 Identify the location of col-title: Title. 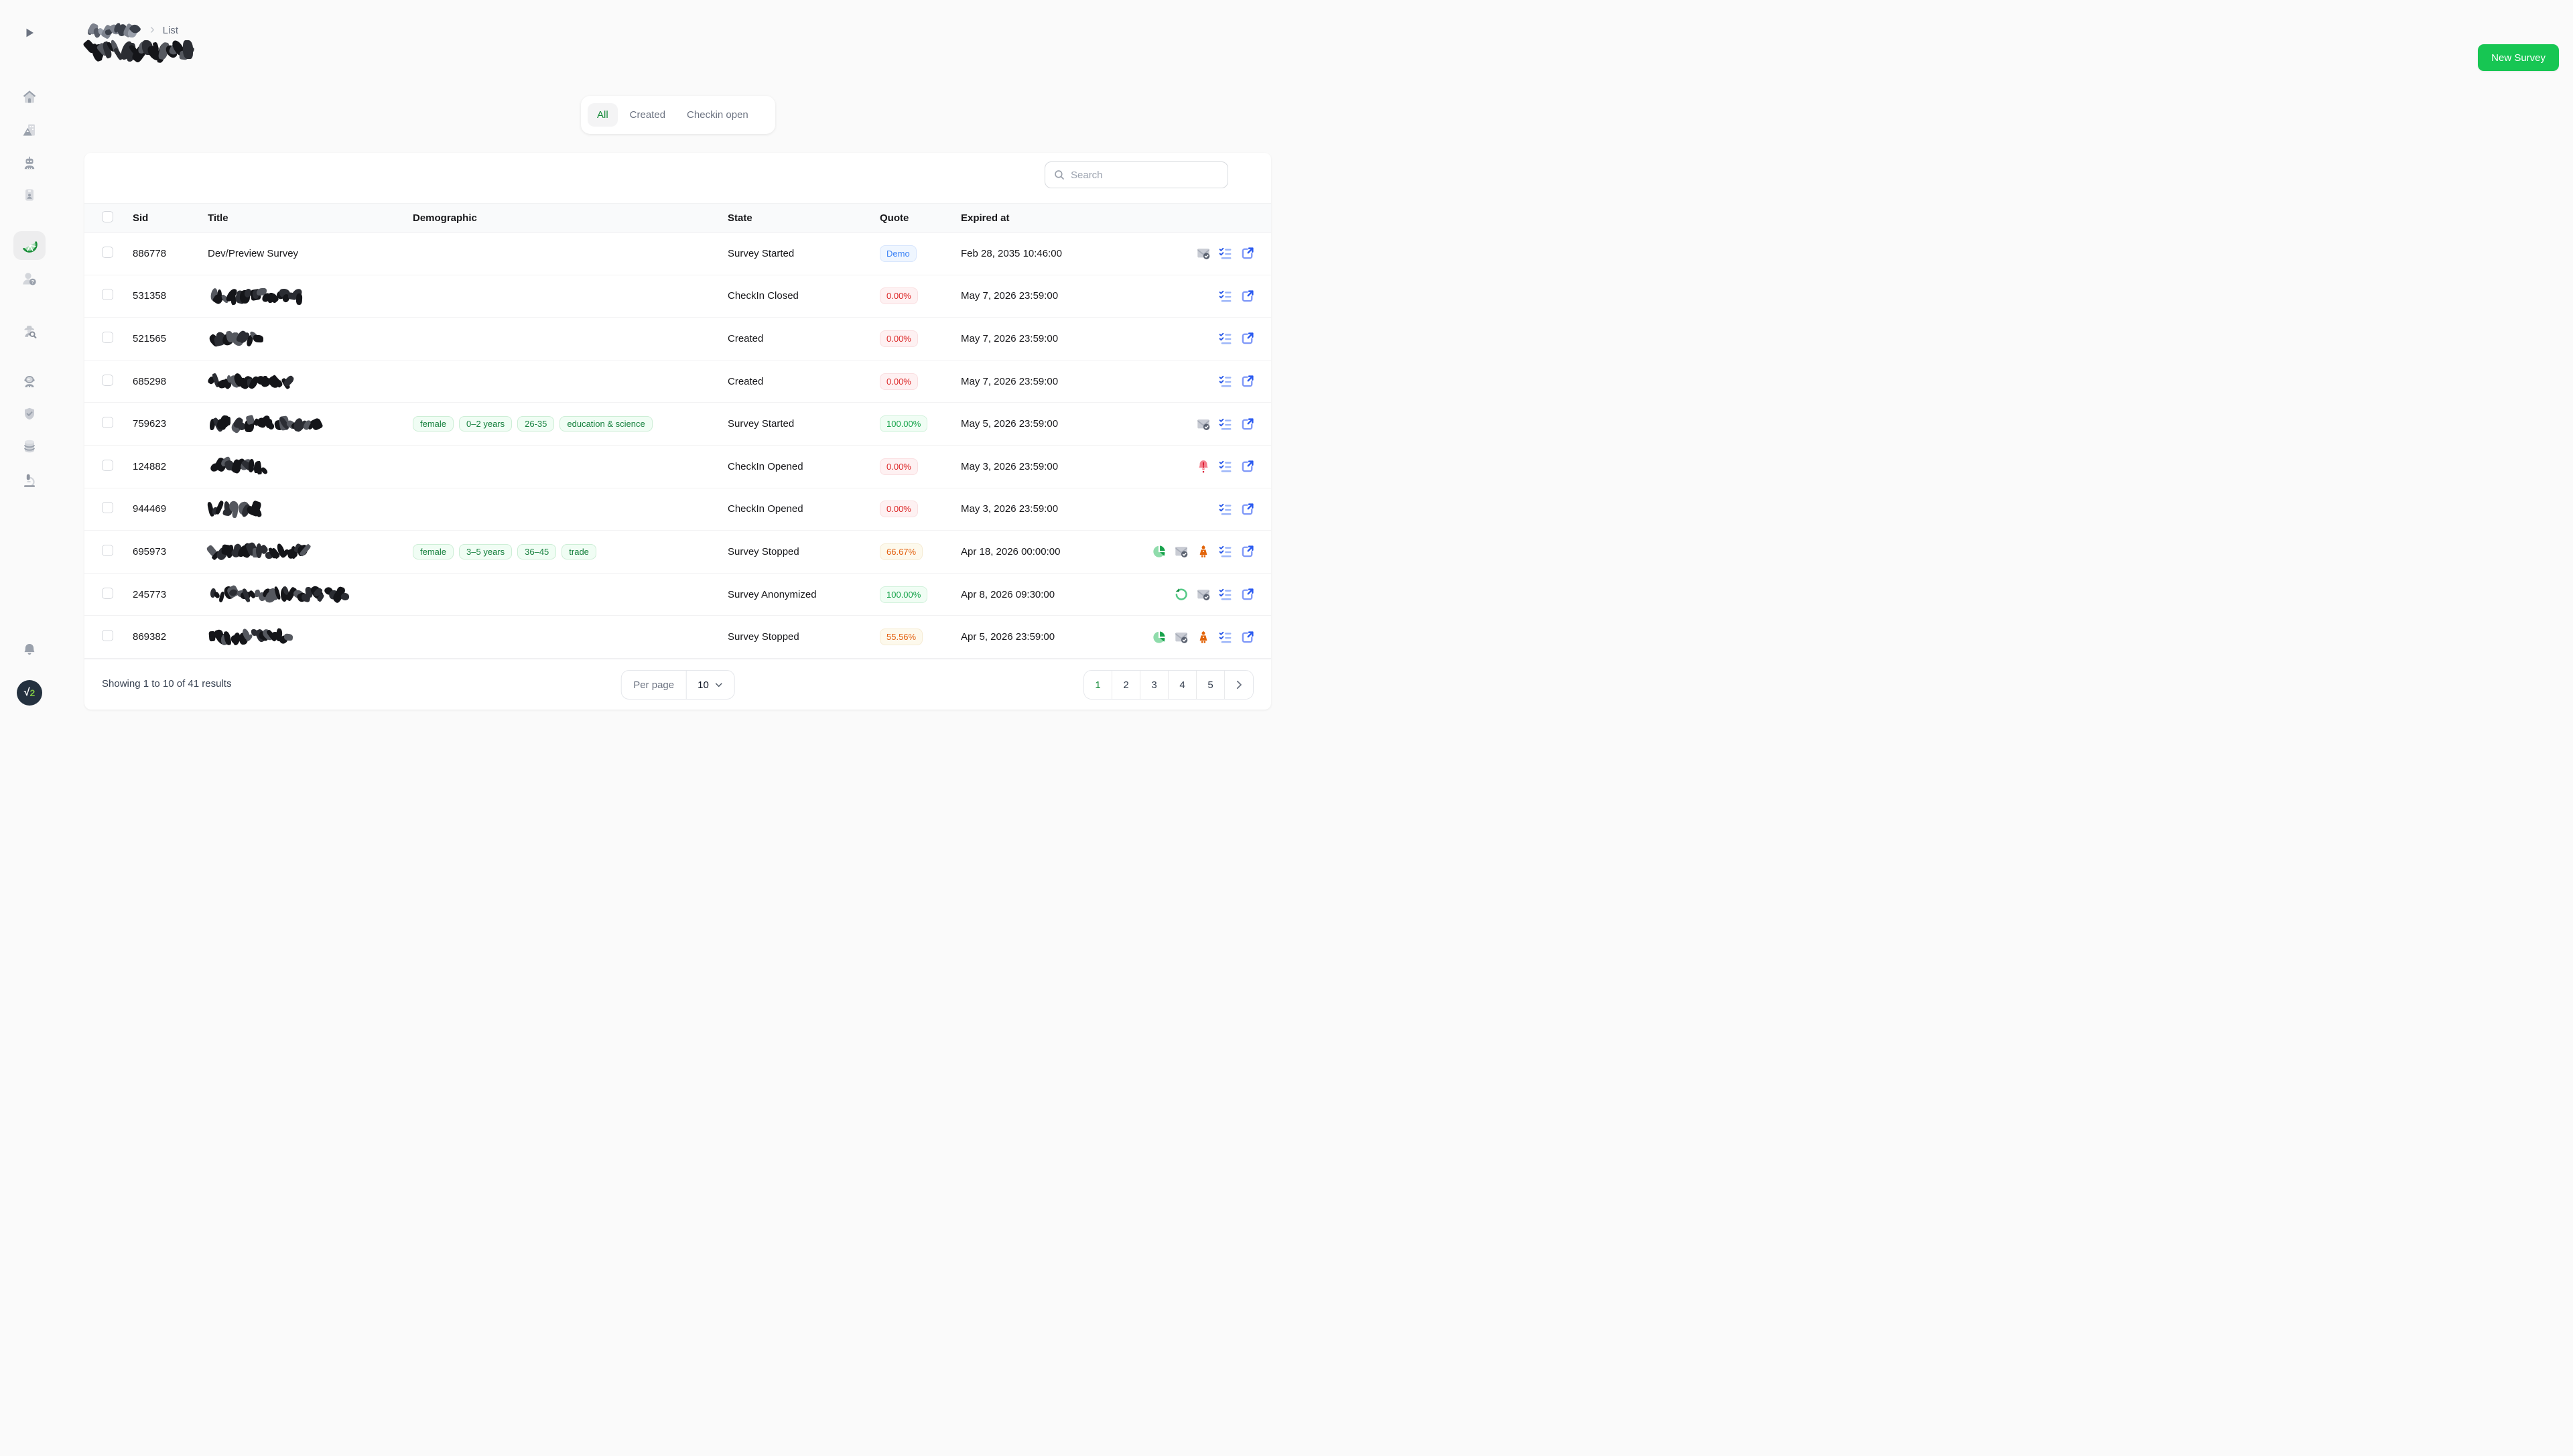
(218, 218).